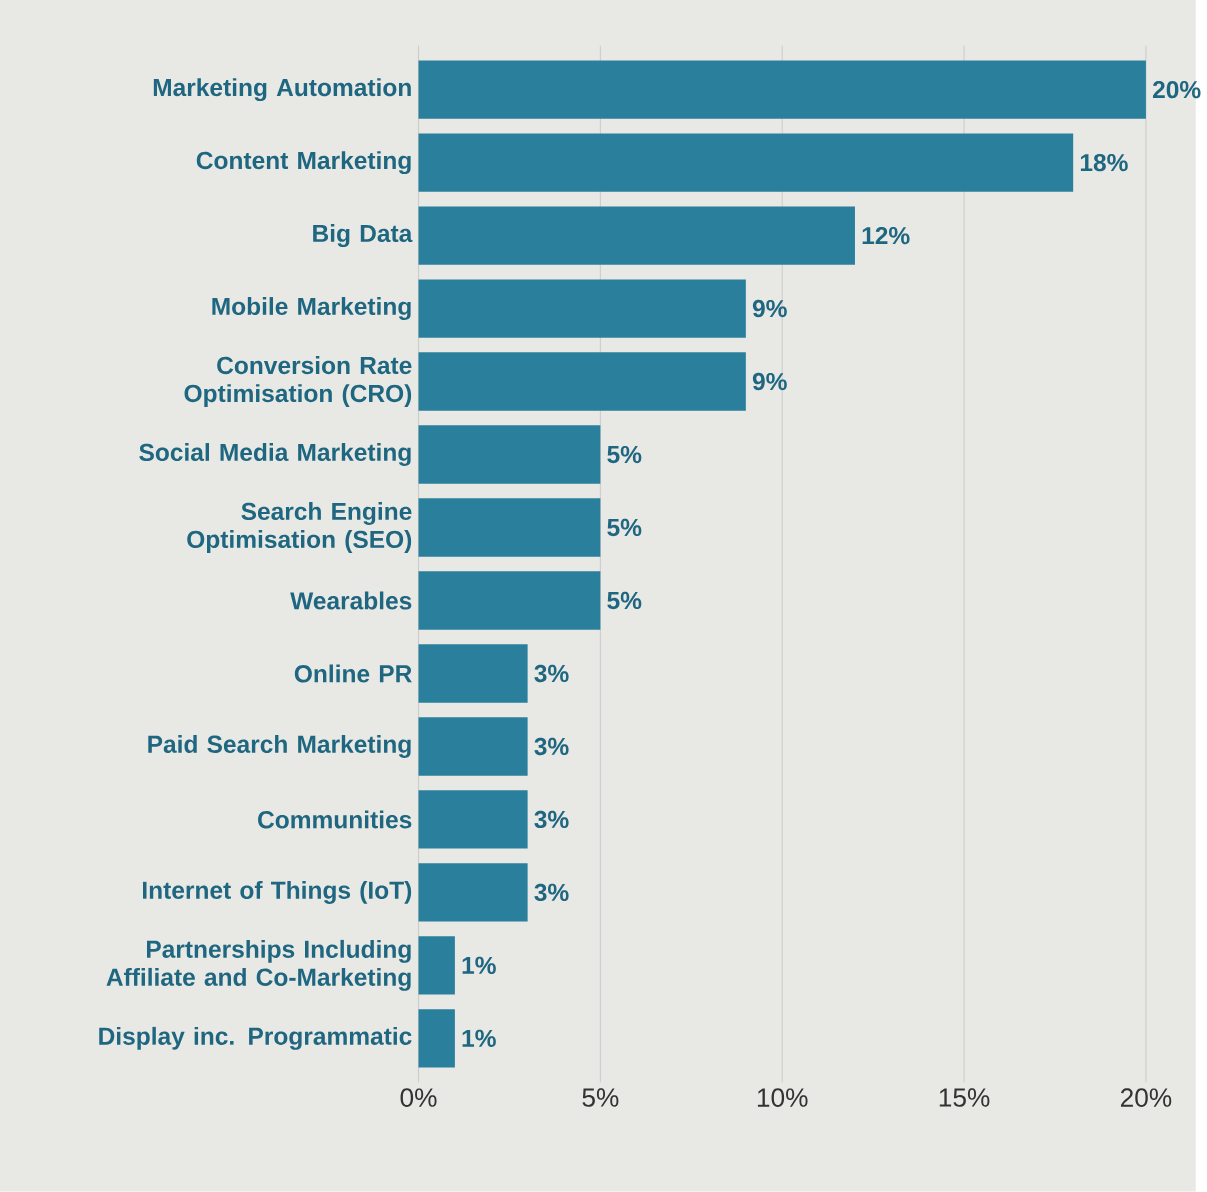  What do you see at coordinates (1176, 90) in the screenshot?
I see `data-label: 20%` at bounding box center [1176, 90].